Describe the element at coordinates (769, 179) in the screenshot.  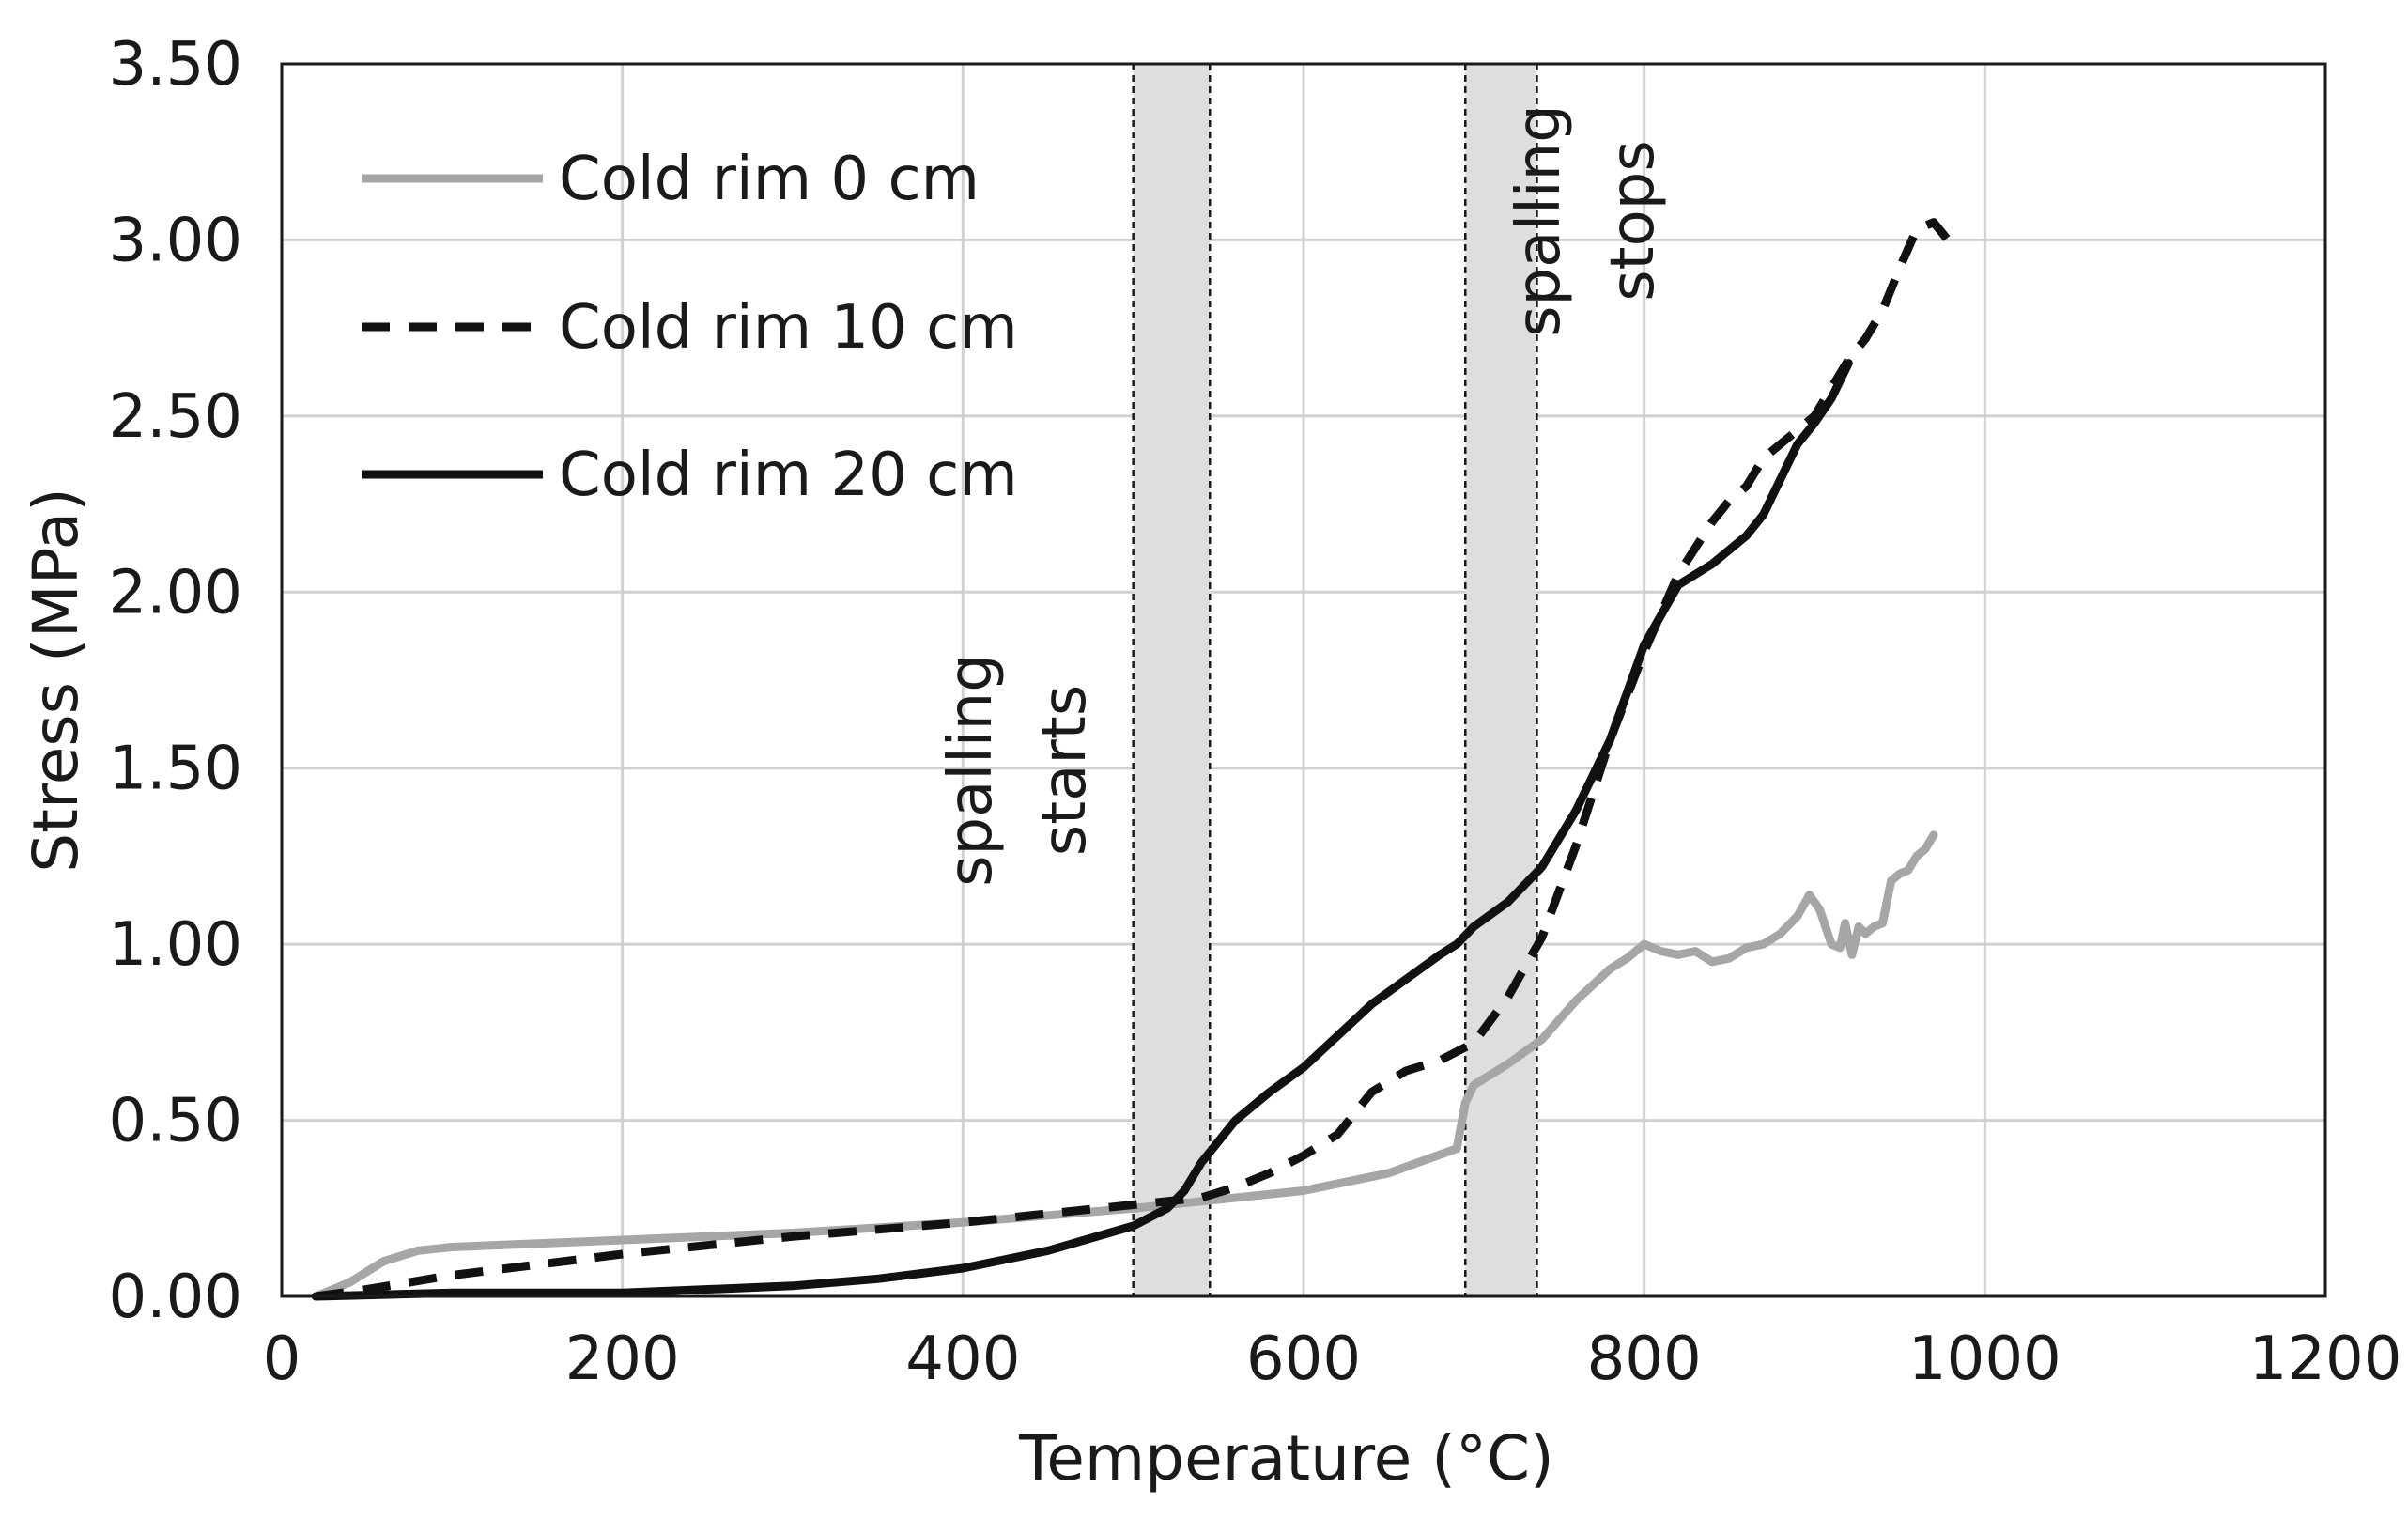
I see `legend-label: Cold rim 0 cm` at that location.